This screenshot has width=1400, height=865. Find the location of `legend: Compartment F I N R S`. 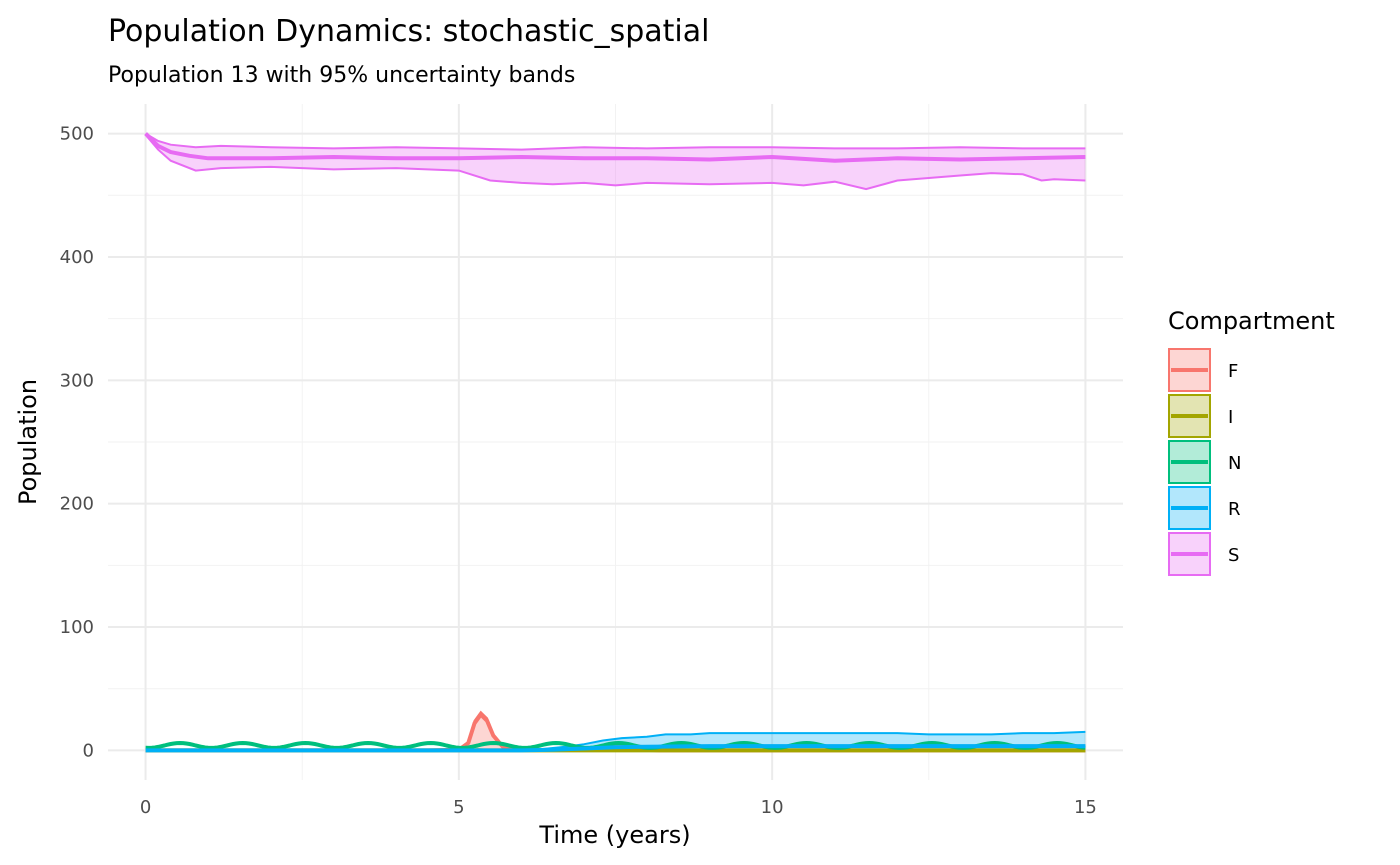

legend: Compartment F I N R S is located at coordinates (1251, 441).